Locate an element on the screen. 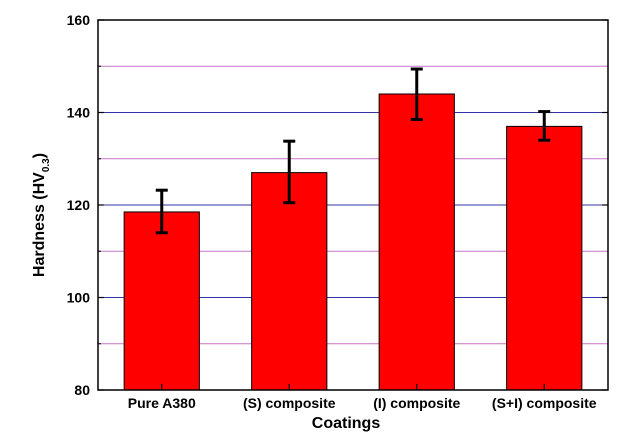 The image size is (643, 435). x-tick-label: (S+I) composite is located at coordinates (544, 403).